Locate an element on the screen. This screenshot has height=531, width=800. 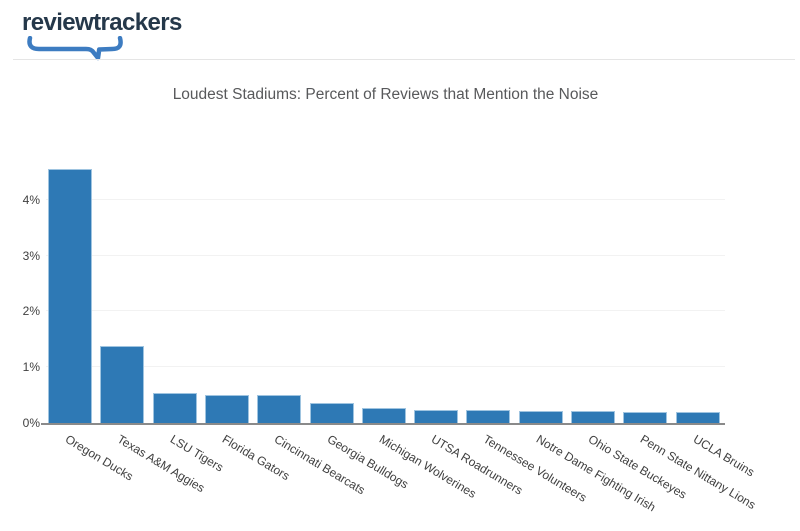
x-axis-label-cincinnati-bearcats: Cincinnati Bearcats is located at coordinates (319, 465).